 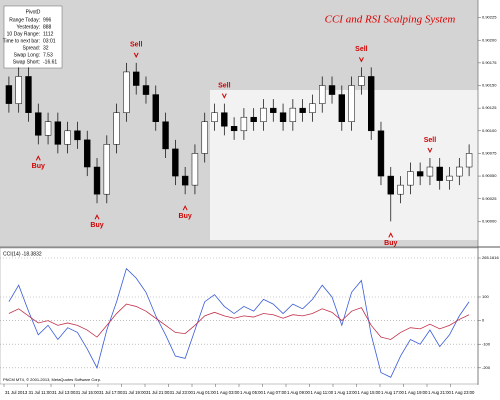 I want to click on y-tick-label: -200, so click(x=486, y=367).